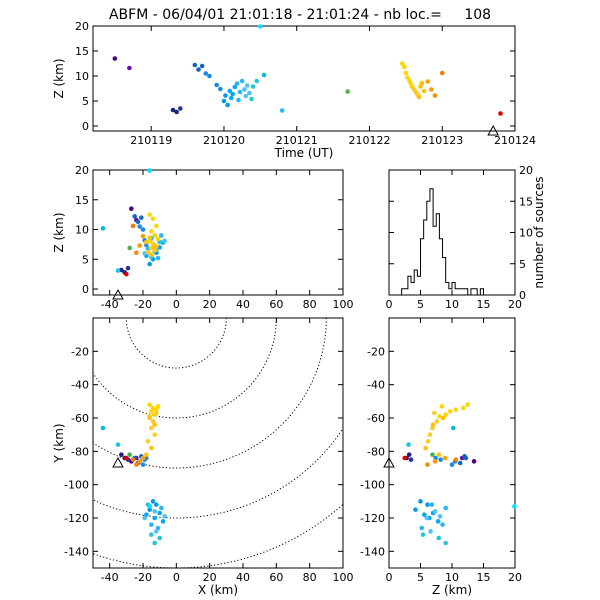 The image size is (600, 600). What do you see at coordinates (412, 15) in the screenshot?
I see `header-count-label: nb loc.=` at bounding box center [412, 15].